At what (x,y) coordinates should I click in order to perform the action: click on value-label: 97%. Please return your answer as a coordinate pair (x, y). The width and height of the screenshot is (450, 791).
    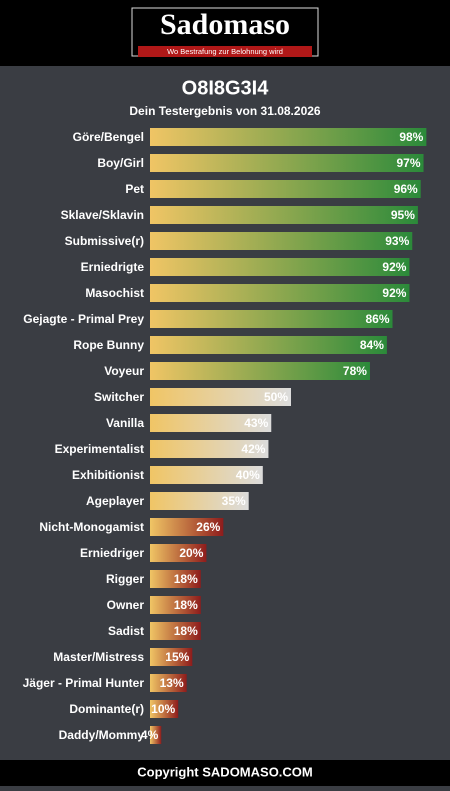
    Looking at the image, I should click on (409, 163).